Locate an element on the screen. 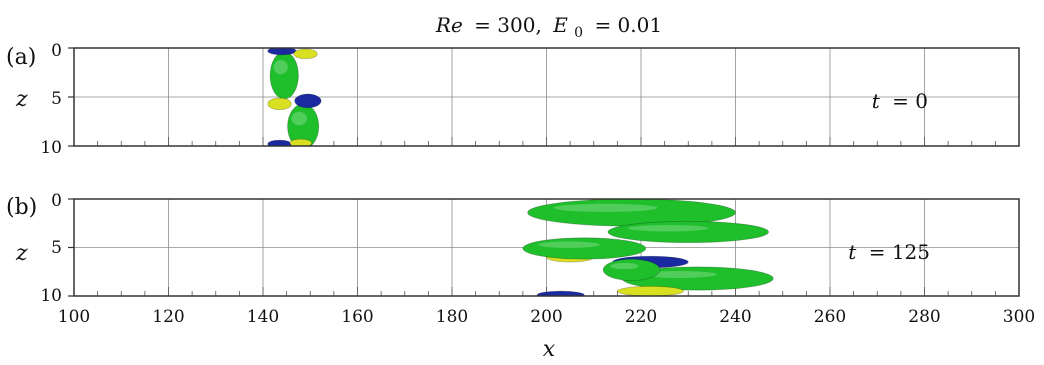  x-tick-label-180: 180 is located at coordinates (452, 317).